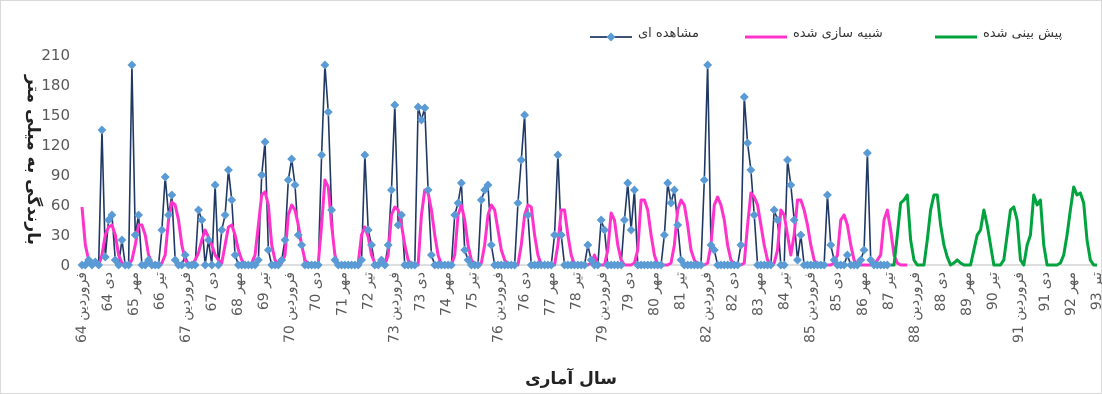 The width and height of the screenshot is (1102, 394). Describe the element at coordinates (967, 294) in the screenshot. I see `x-tick-label: مهر 89` at that location.